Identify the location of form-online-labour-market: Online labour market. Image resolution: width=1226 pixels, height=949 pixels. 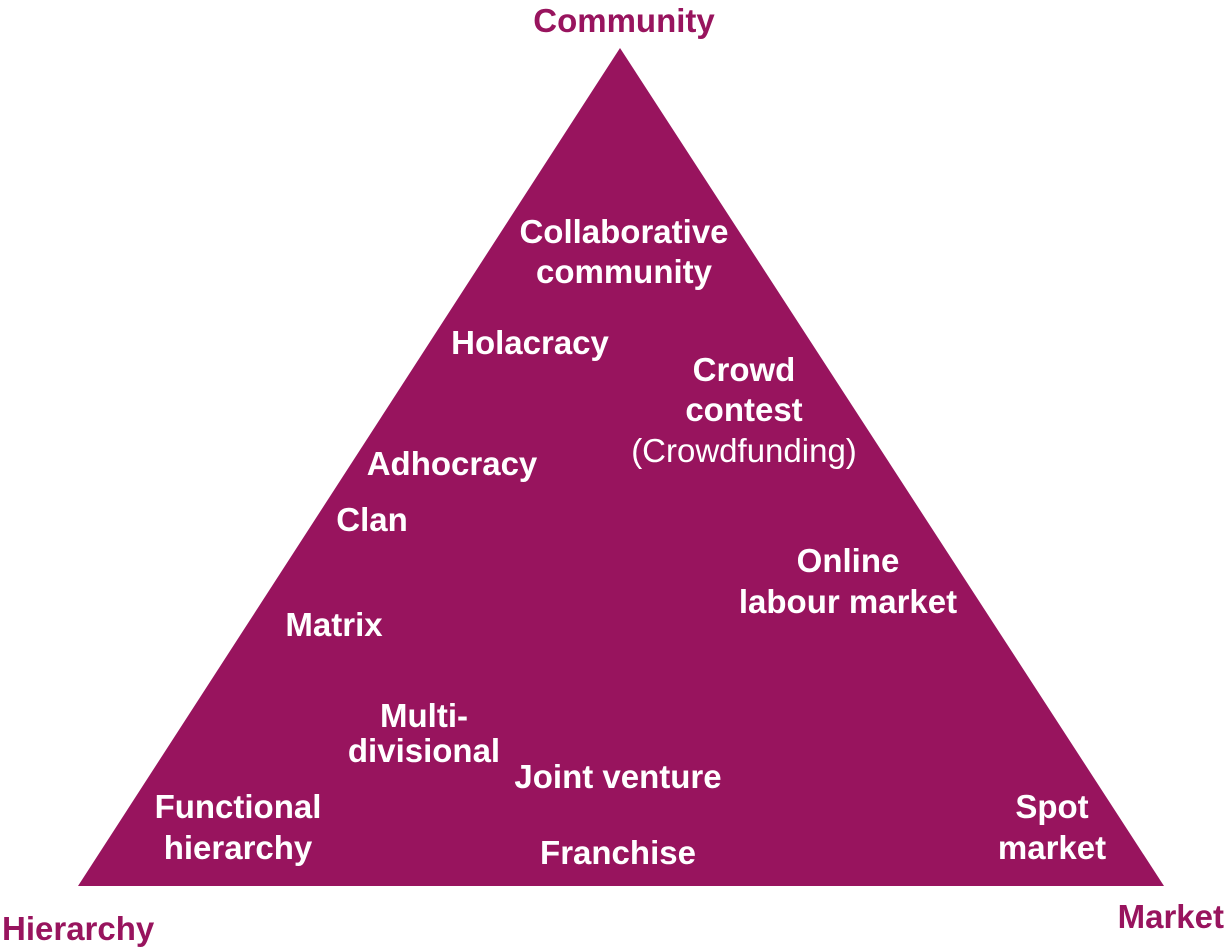
(848, 581).